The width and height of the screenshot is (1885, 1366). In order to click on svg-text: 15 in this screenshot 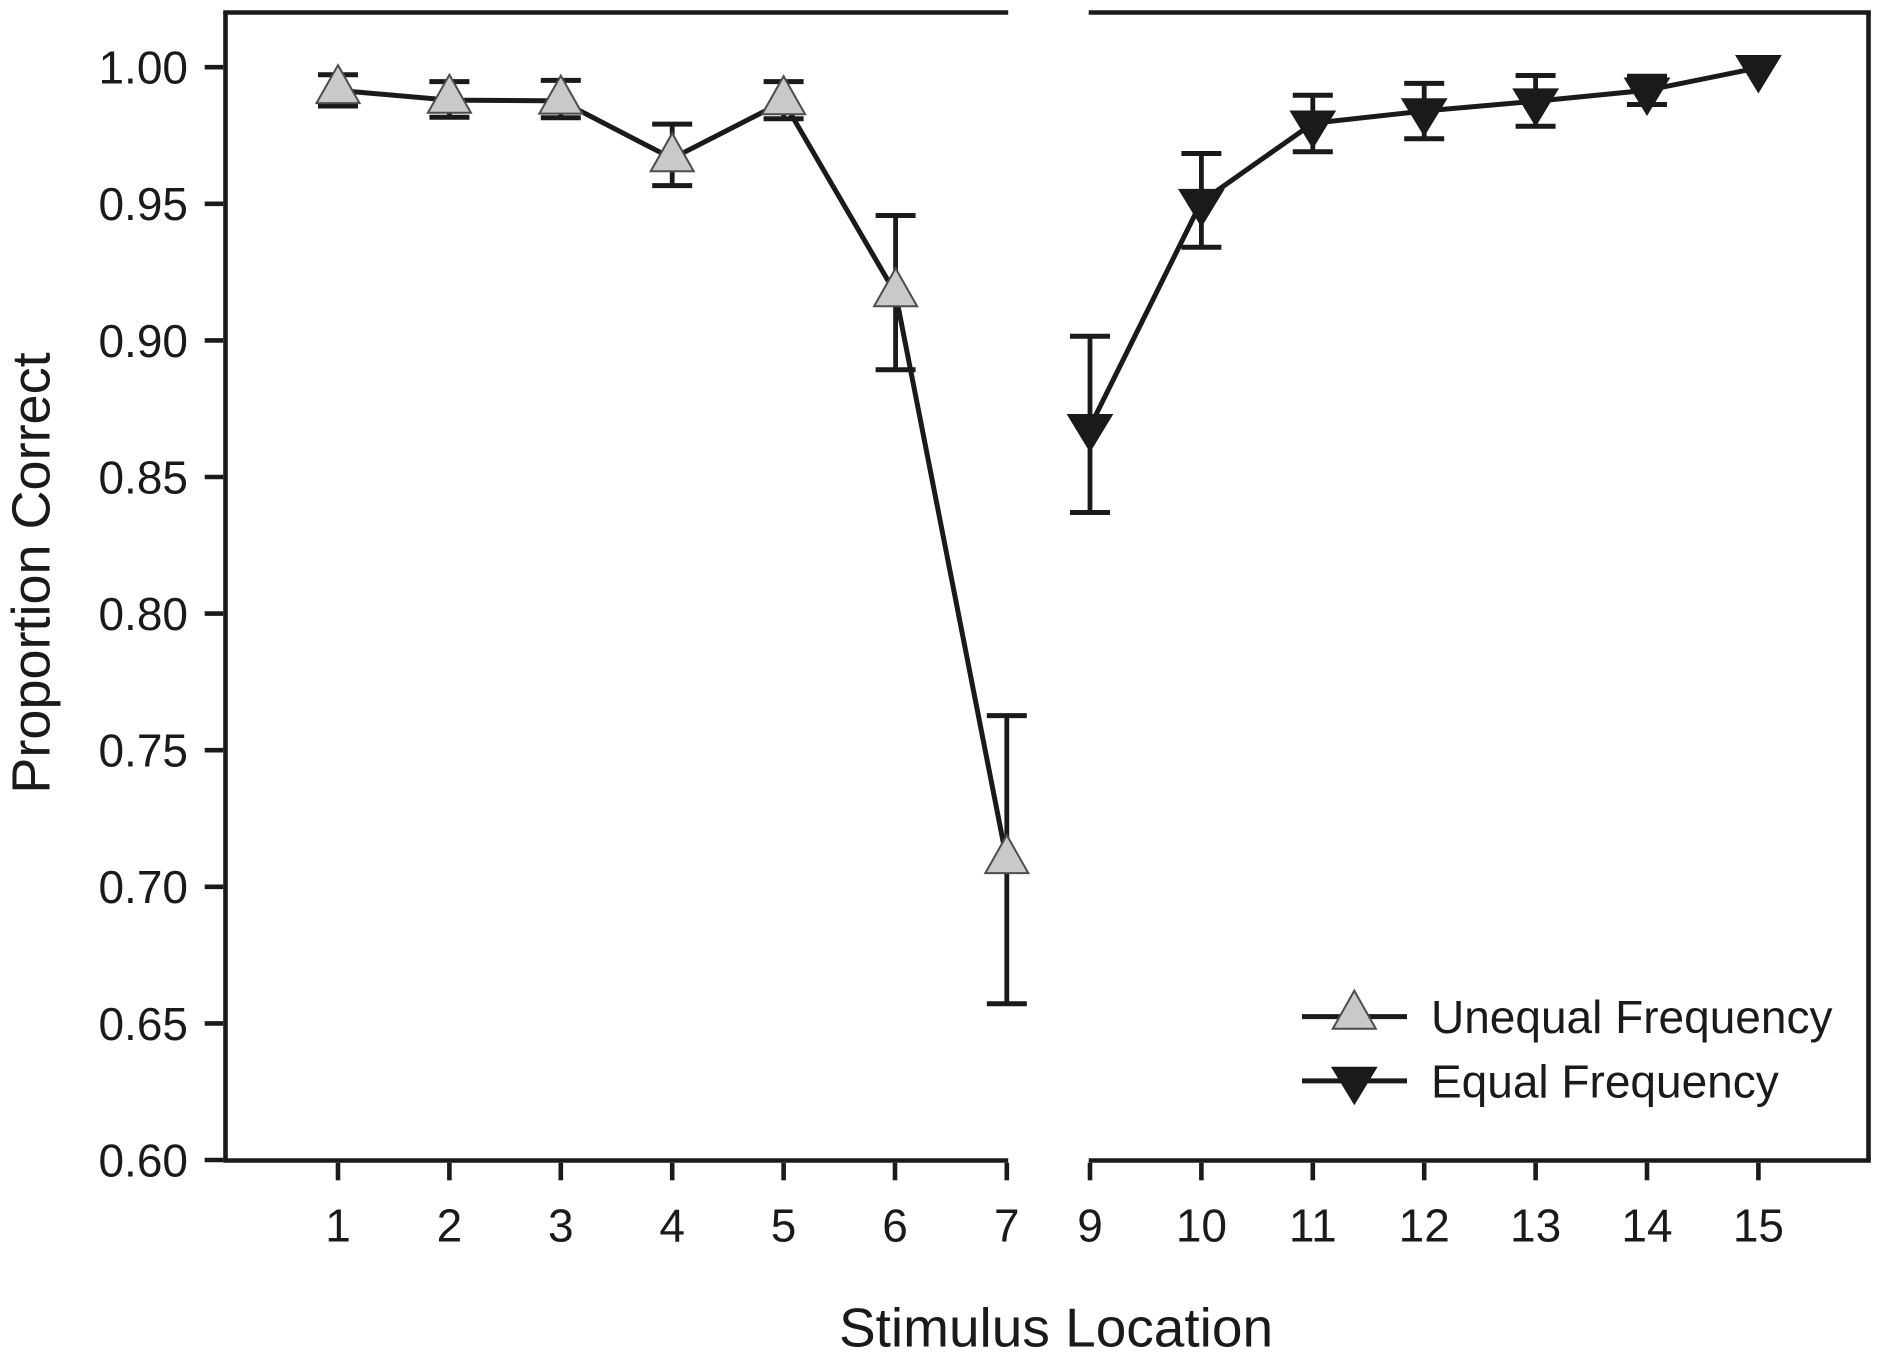, I will do `click(1758, 1226)`.